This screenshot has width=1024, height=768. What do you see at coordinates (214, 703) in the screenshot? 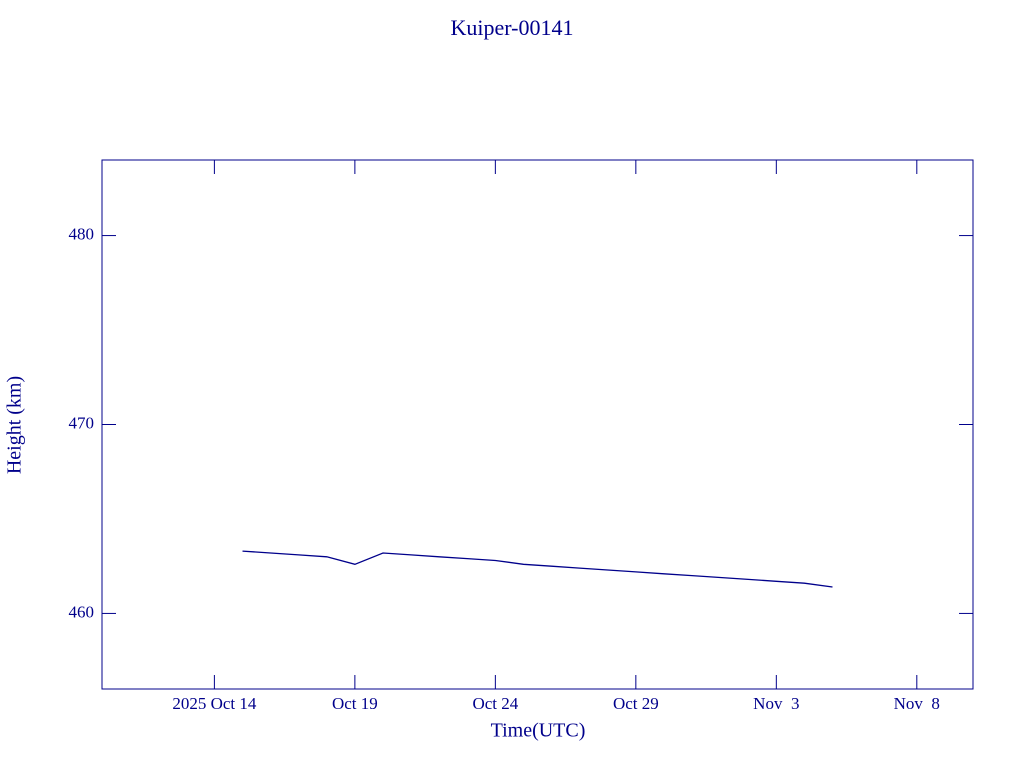
I see `x-tick-label: 2025 Oct 14` at bounding box center [214, 703].